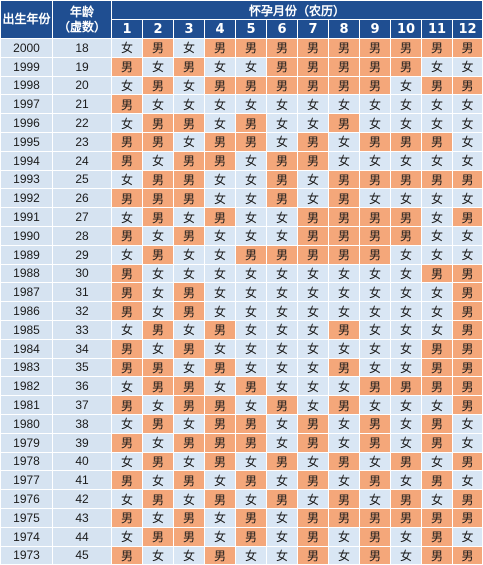 The height and width of the screenshot is (565, 483). What do you see at coordinates (82, 536) in the screenshot?
I see `age-cell: 44` at bounding box center [82, 536].